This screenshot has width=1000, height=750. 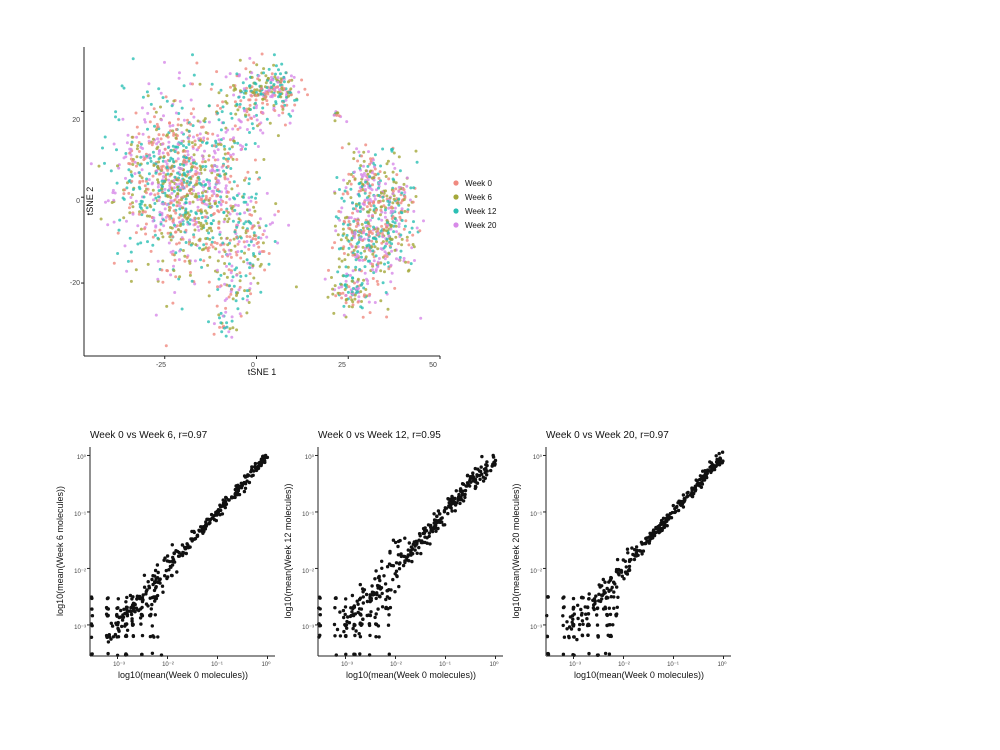 I want to click on tsne-points, so click(x=257, y=200).